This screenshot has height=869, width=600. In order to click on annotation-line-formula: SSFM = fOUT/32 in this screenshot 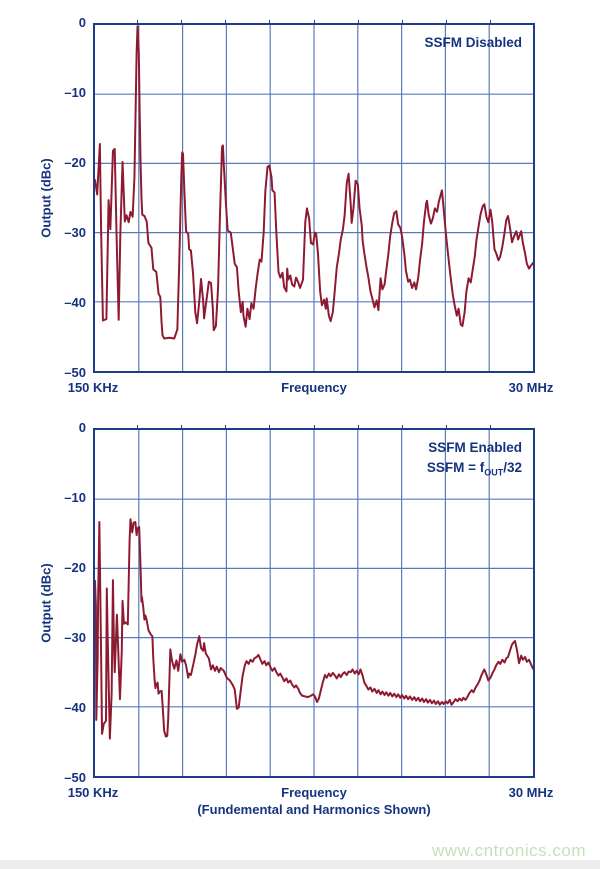, I will do `click(474, 469)`.